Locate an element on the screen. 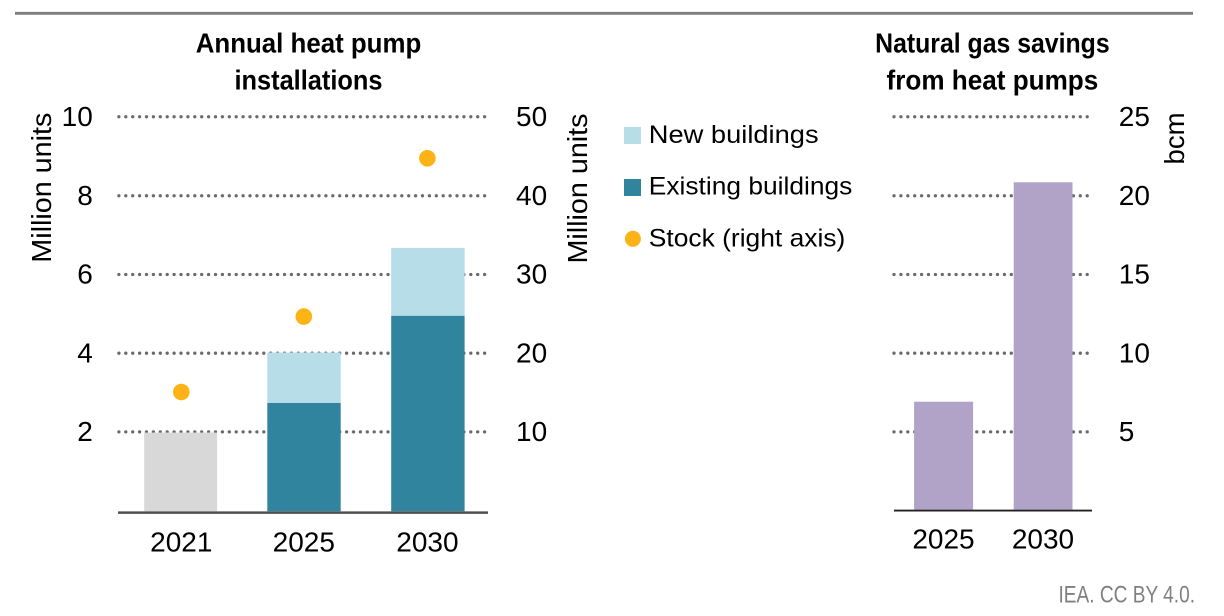 The image size is (1224, 616). svg-text: Annual heat pump is located at coordinates (309, 42).